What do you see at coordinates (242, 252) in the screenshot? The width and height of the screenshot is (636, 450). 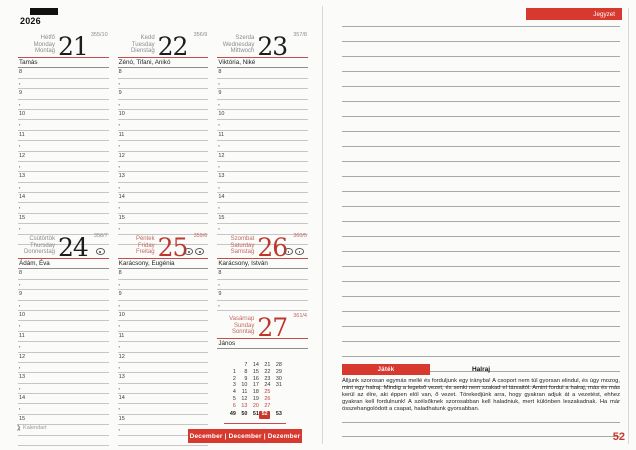 I see `day-name-de: Samstag` at bounding box center [242, 252].